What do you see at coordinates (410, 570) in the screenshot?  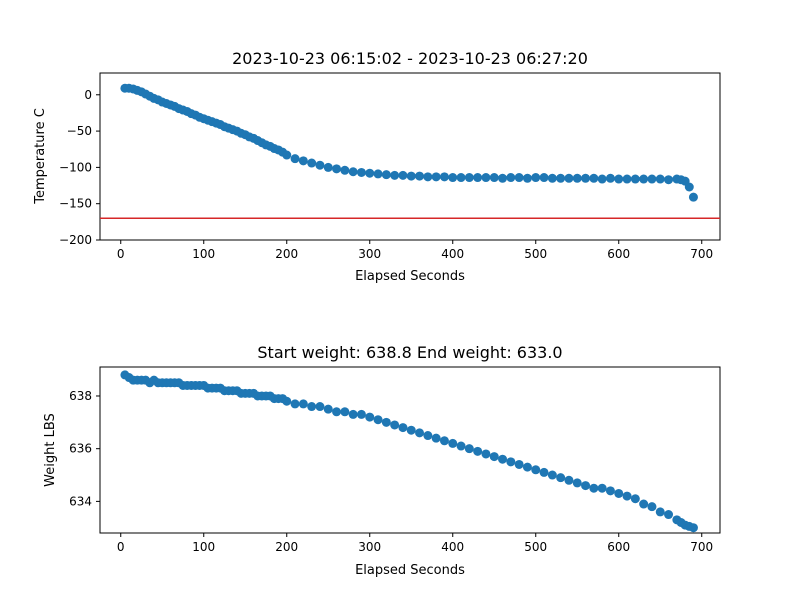 I see `weight-x-axis-label: Elapsed Seconds` at bounding box center [410, 570].